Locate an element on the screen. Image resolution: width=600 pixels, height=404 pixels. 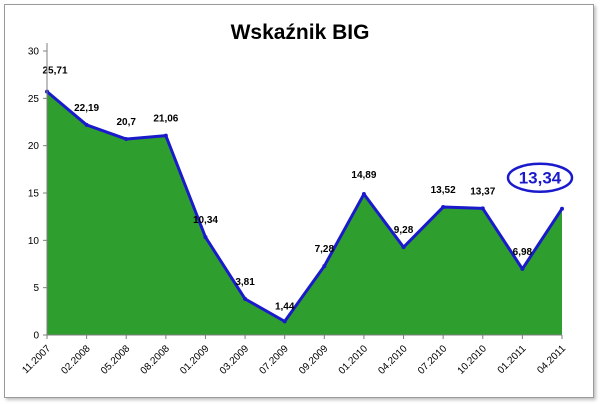
x-tick-label: 04.2011 is located at coordinates (551, 359).